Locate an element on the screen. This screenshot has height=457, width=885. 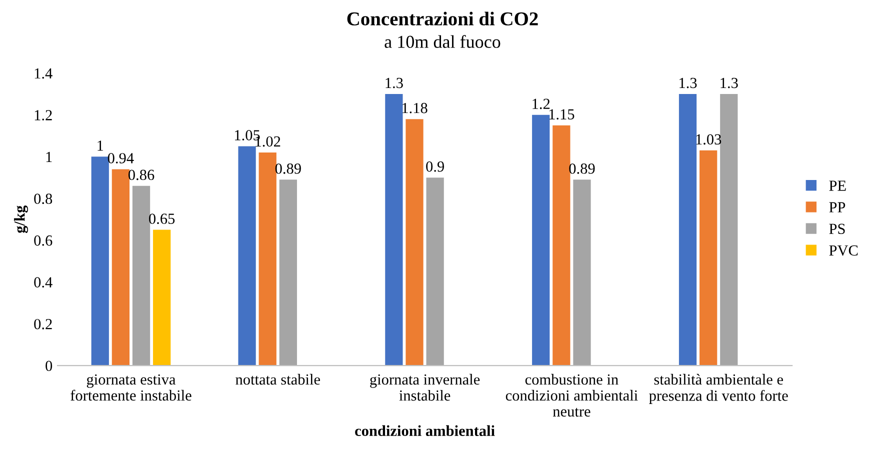
y-tick-label: 0.8 is located at coordinates (43, 199).